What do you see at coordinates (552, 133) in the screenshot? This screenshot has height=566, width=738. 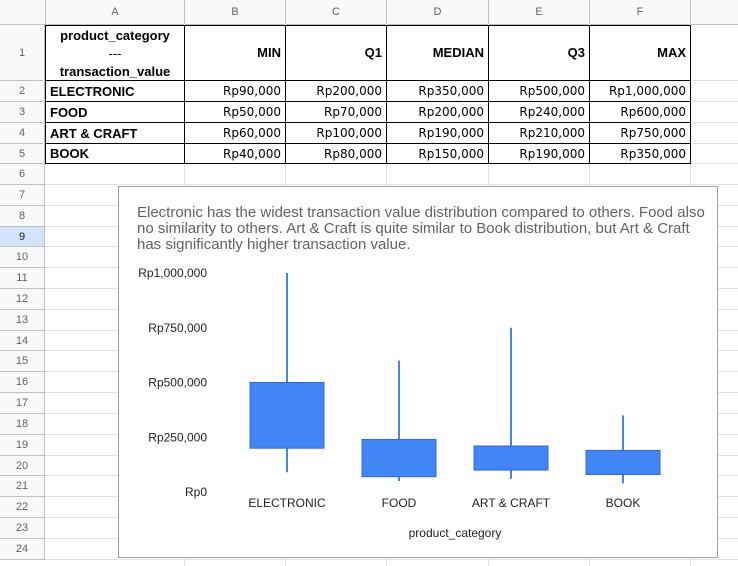 I see `q3-value-cell: Rp210,000` at bounding box center [552, 133].